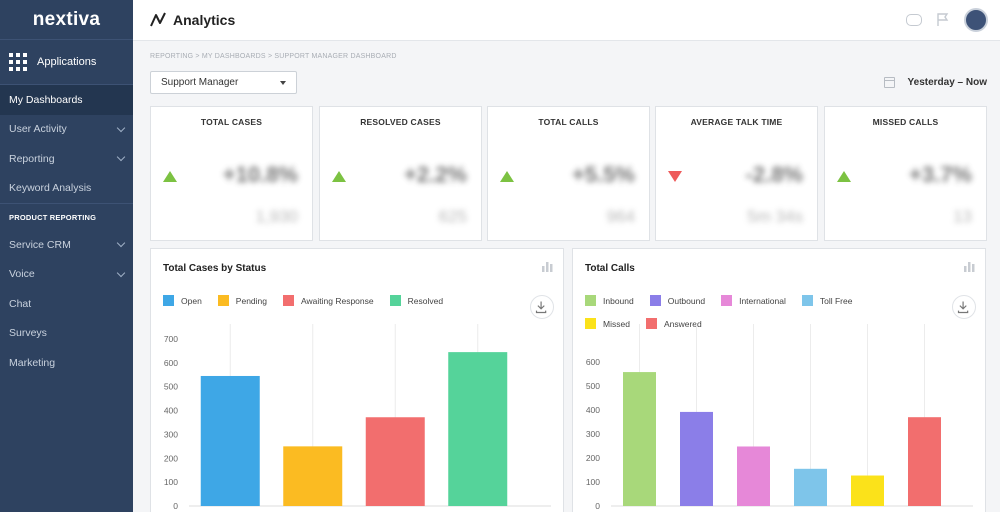 This screenshot has height=512, width=1000. What do you see at coordinates (905, 122) in the screenshot?
I see `kpi-title: MISSED CALLS` at bounding box center [905, 122].